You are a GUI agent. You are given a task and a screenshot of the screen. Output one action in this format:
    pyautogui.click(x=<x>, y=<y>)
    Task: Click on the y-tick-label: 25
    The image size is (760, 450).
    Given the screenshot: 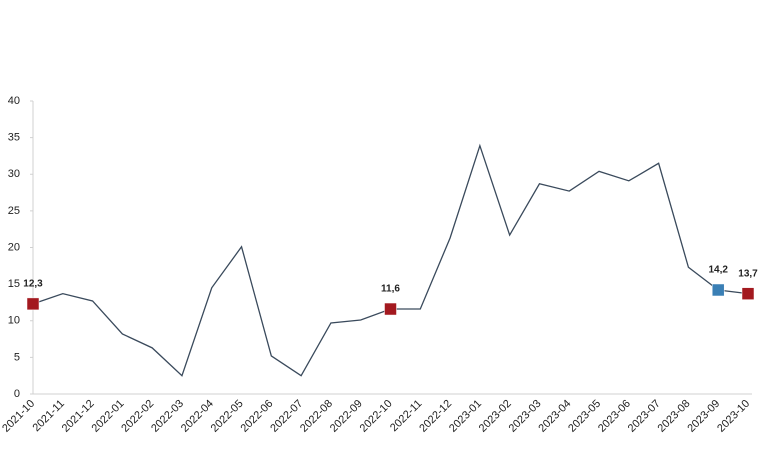 What is the action you would take?
    pyautogui.click(x=14, y=211)
    